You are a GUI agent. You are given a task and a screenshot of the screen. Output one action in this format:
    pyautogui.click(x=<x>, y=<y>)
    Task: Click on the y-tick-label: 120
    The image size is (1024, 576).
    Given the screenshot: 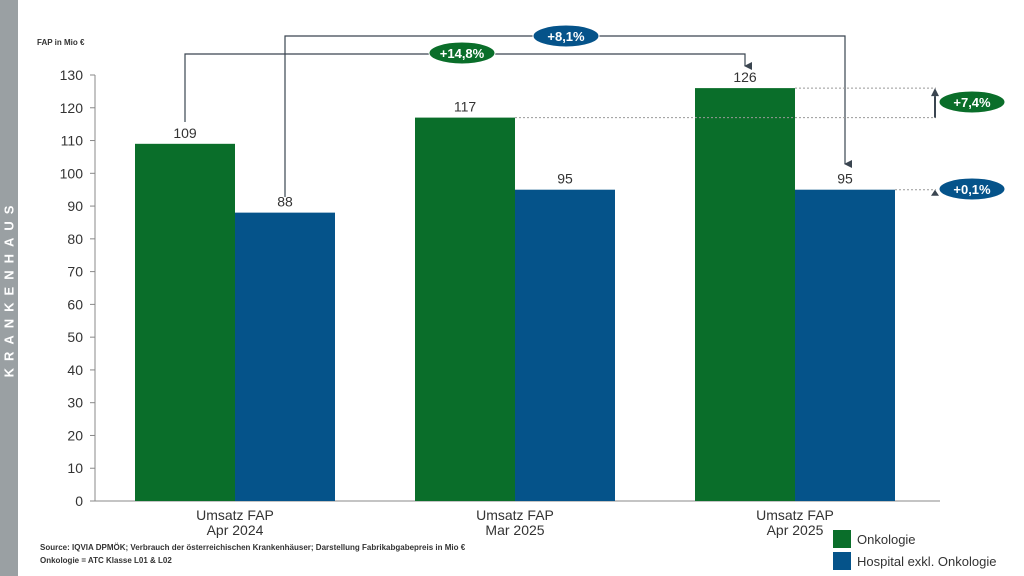 What is the action you would take?
    pyautogui.click(x=72, y=108)
    